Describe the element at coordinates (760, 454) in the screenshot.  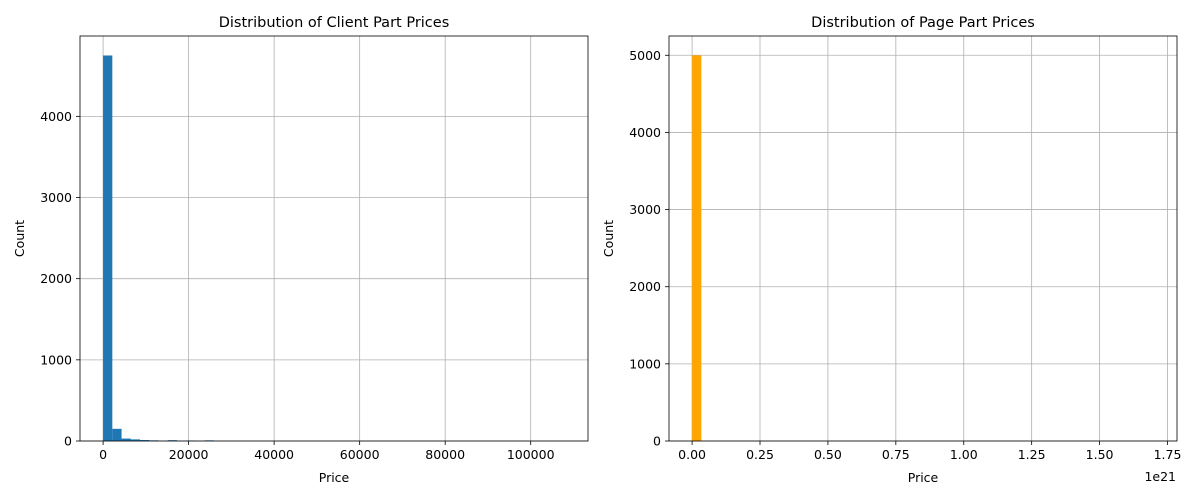
I see `x-tick-label: 0.25` at that location.